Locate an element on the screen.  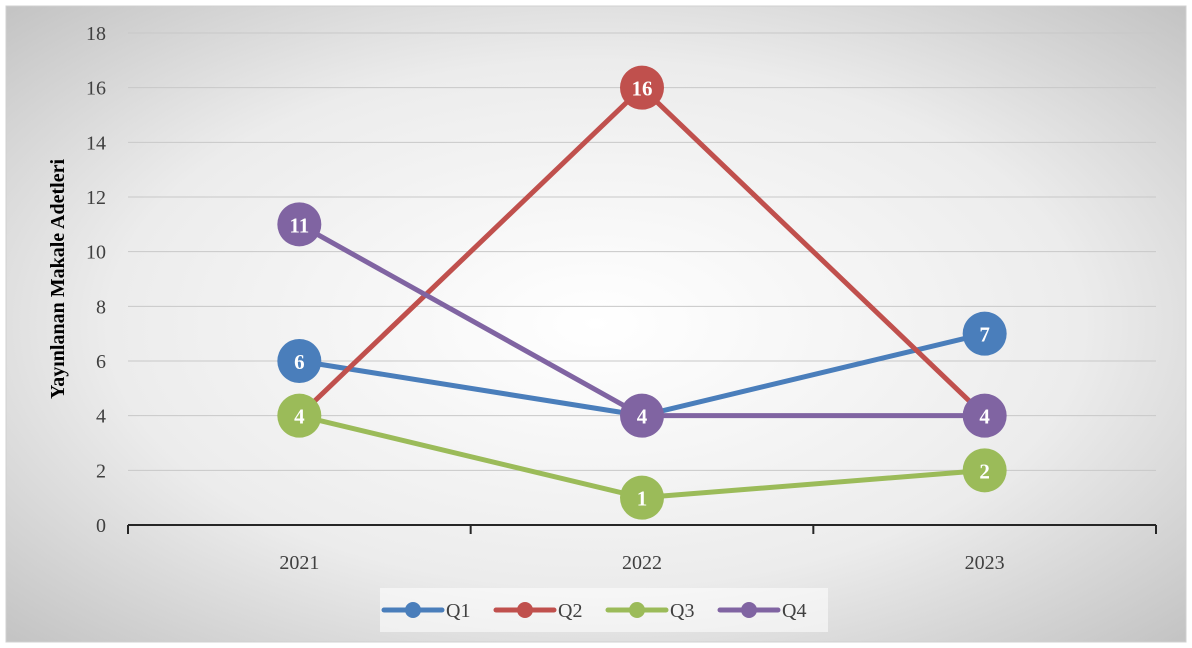
data-label-text: 11 is located at coordinates (299, 225).